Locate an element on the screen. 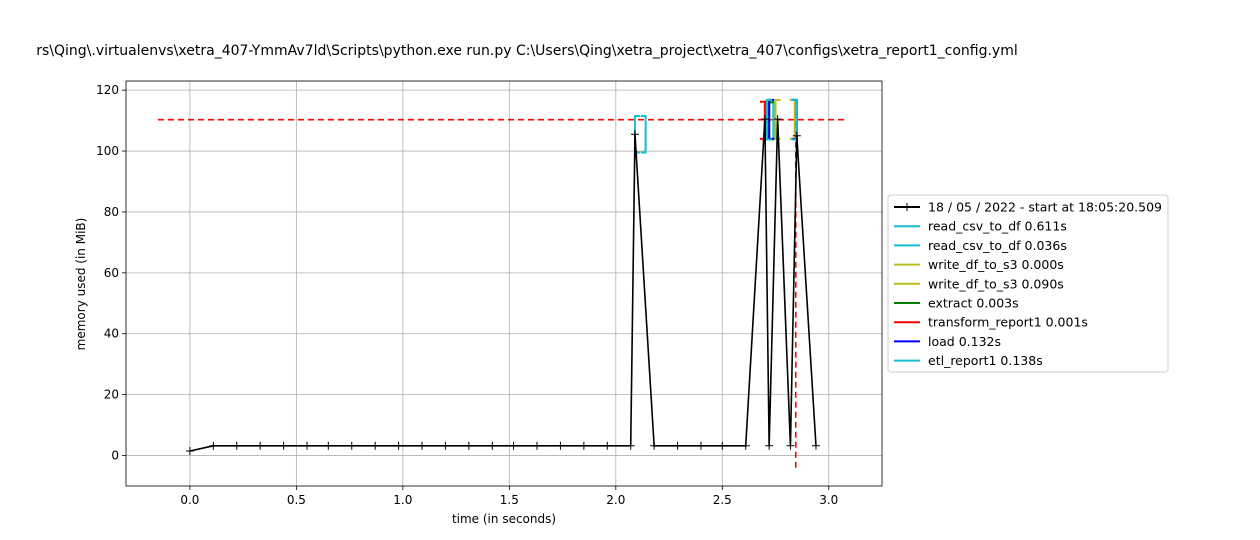  legend-frame is located at coordinates (1028, 283).